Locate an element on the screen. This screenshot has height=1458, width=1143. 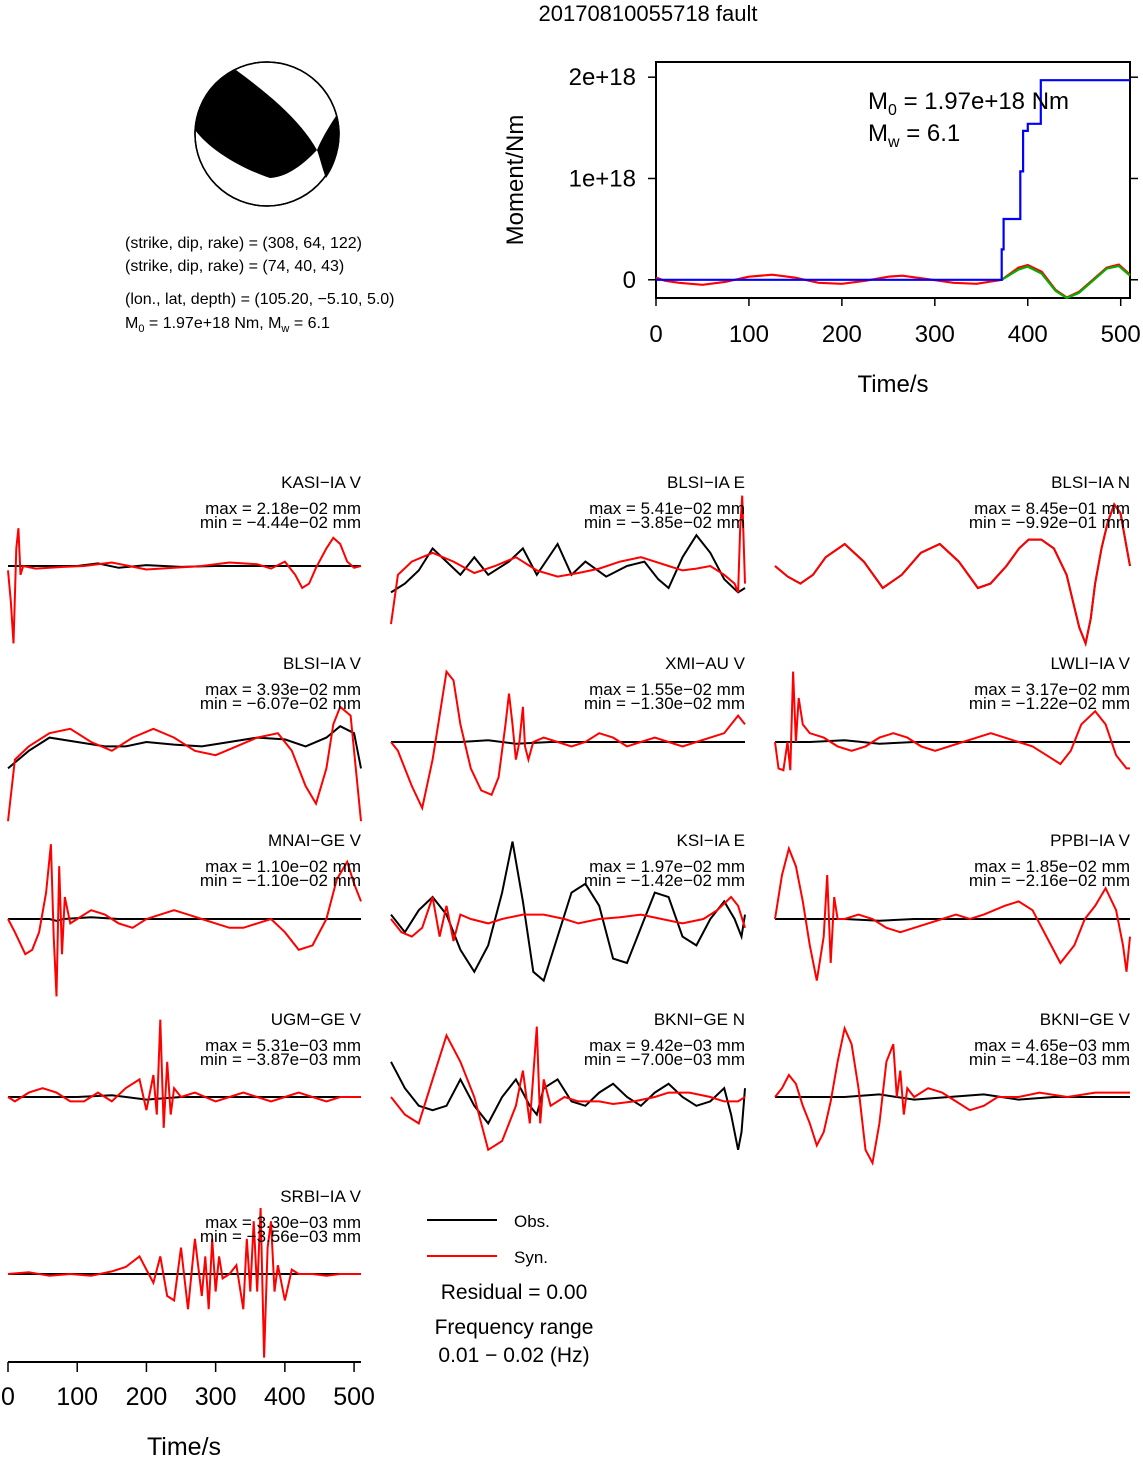
station-name: KASI−IA V is located at coordinates (321, 482).